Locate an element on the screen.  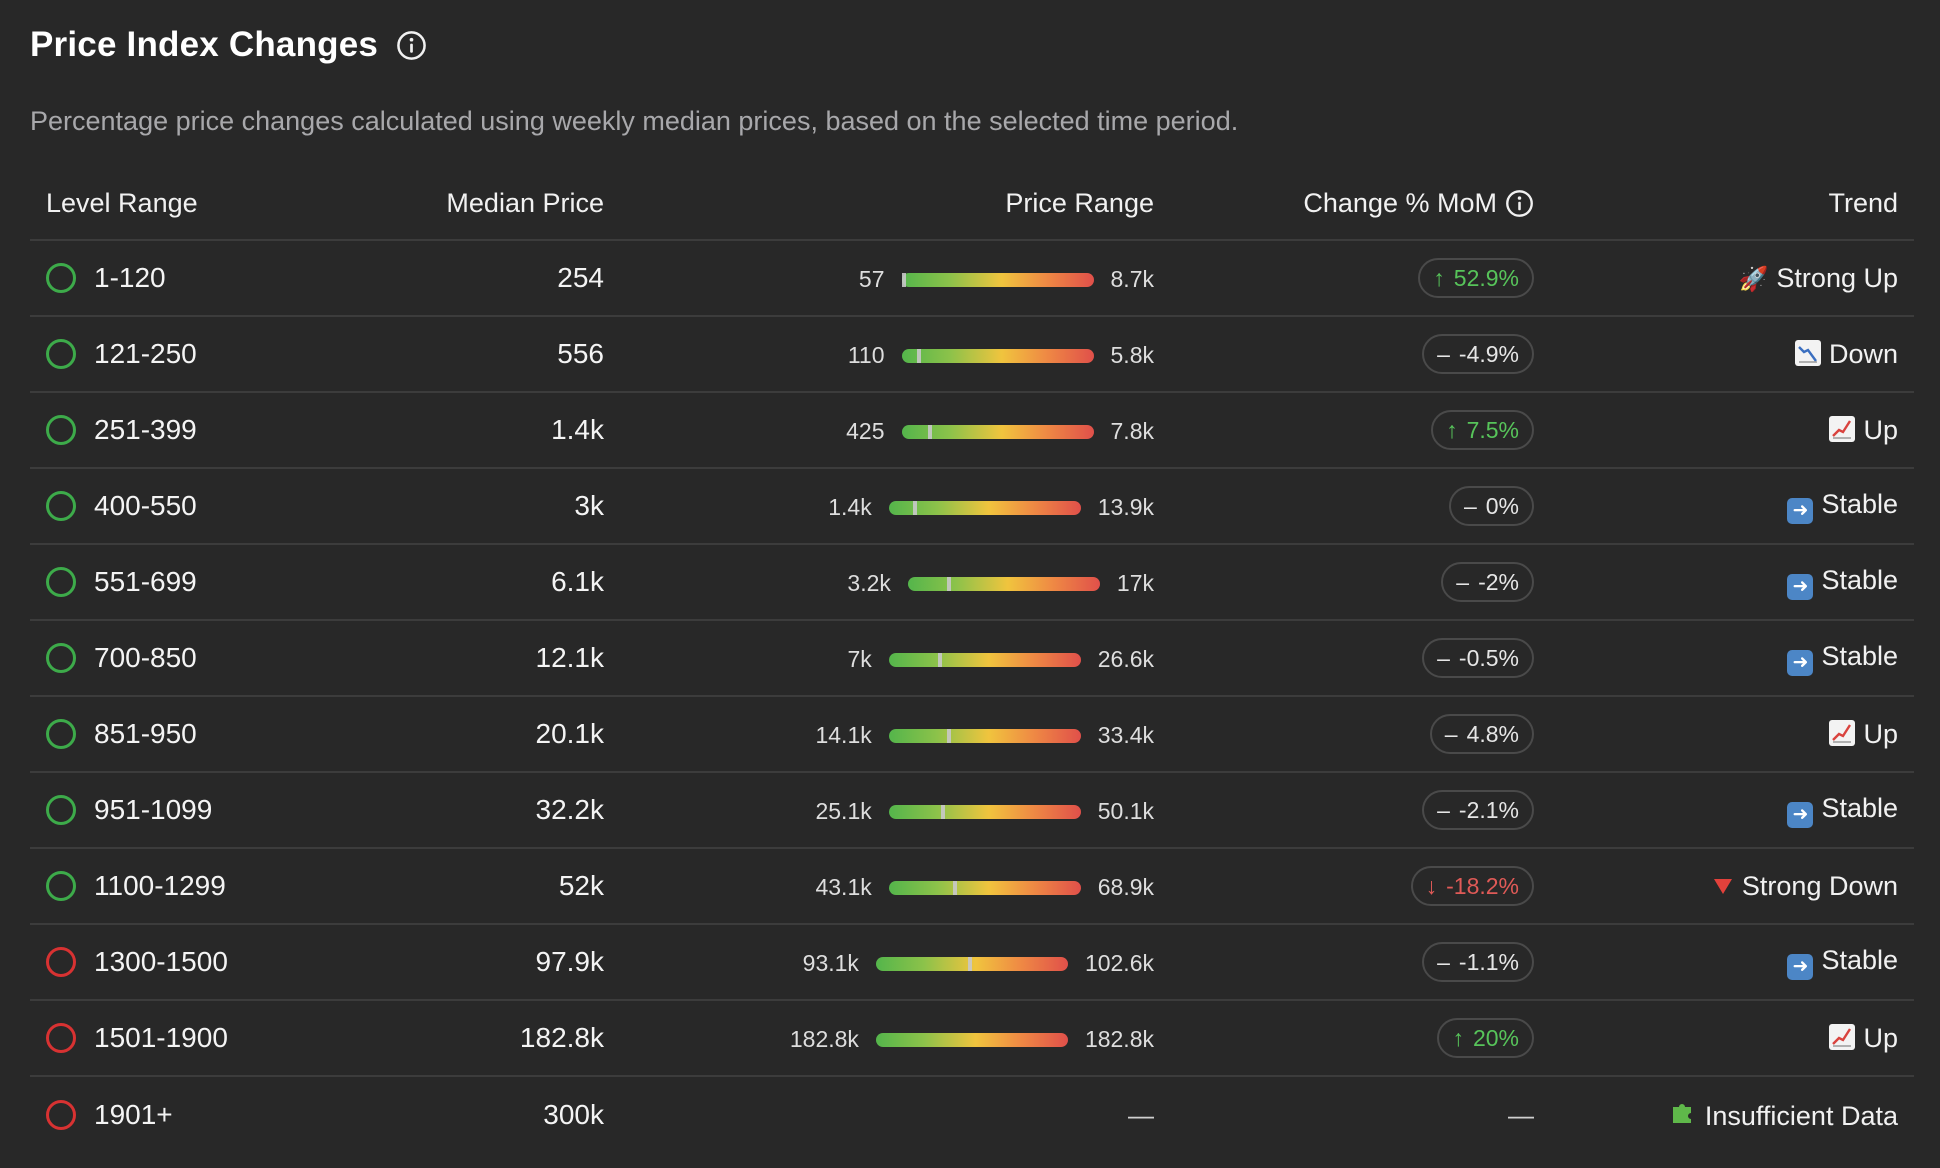
level-range-label: 1-120 is located at coordinates (130, 277).